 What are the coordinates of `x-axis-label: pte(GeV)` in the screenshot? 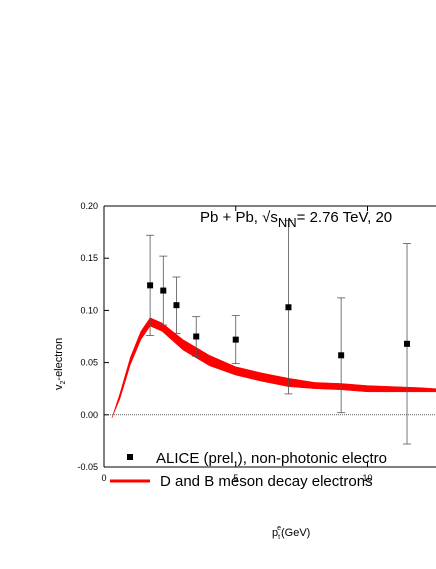 It's located at (291, 533).